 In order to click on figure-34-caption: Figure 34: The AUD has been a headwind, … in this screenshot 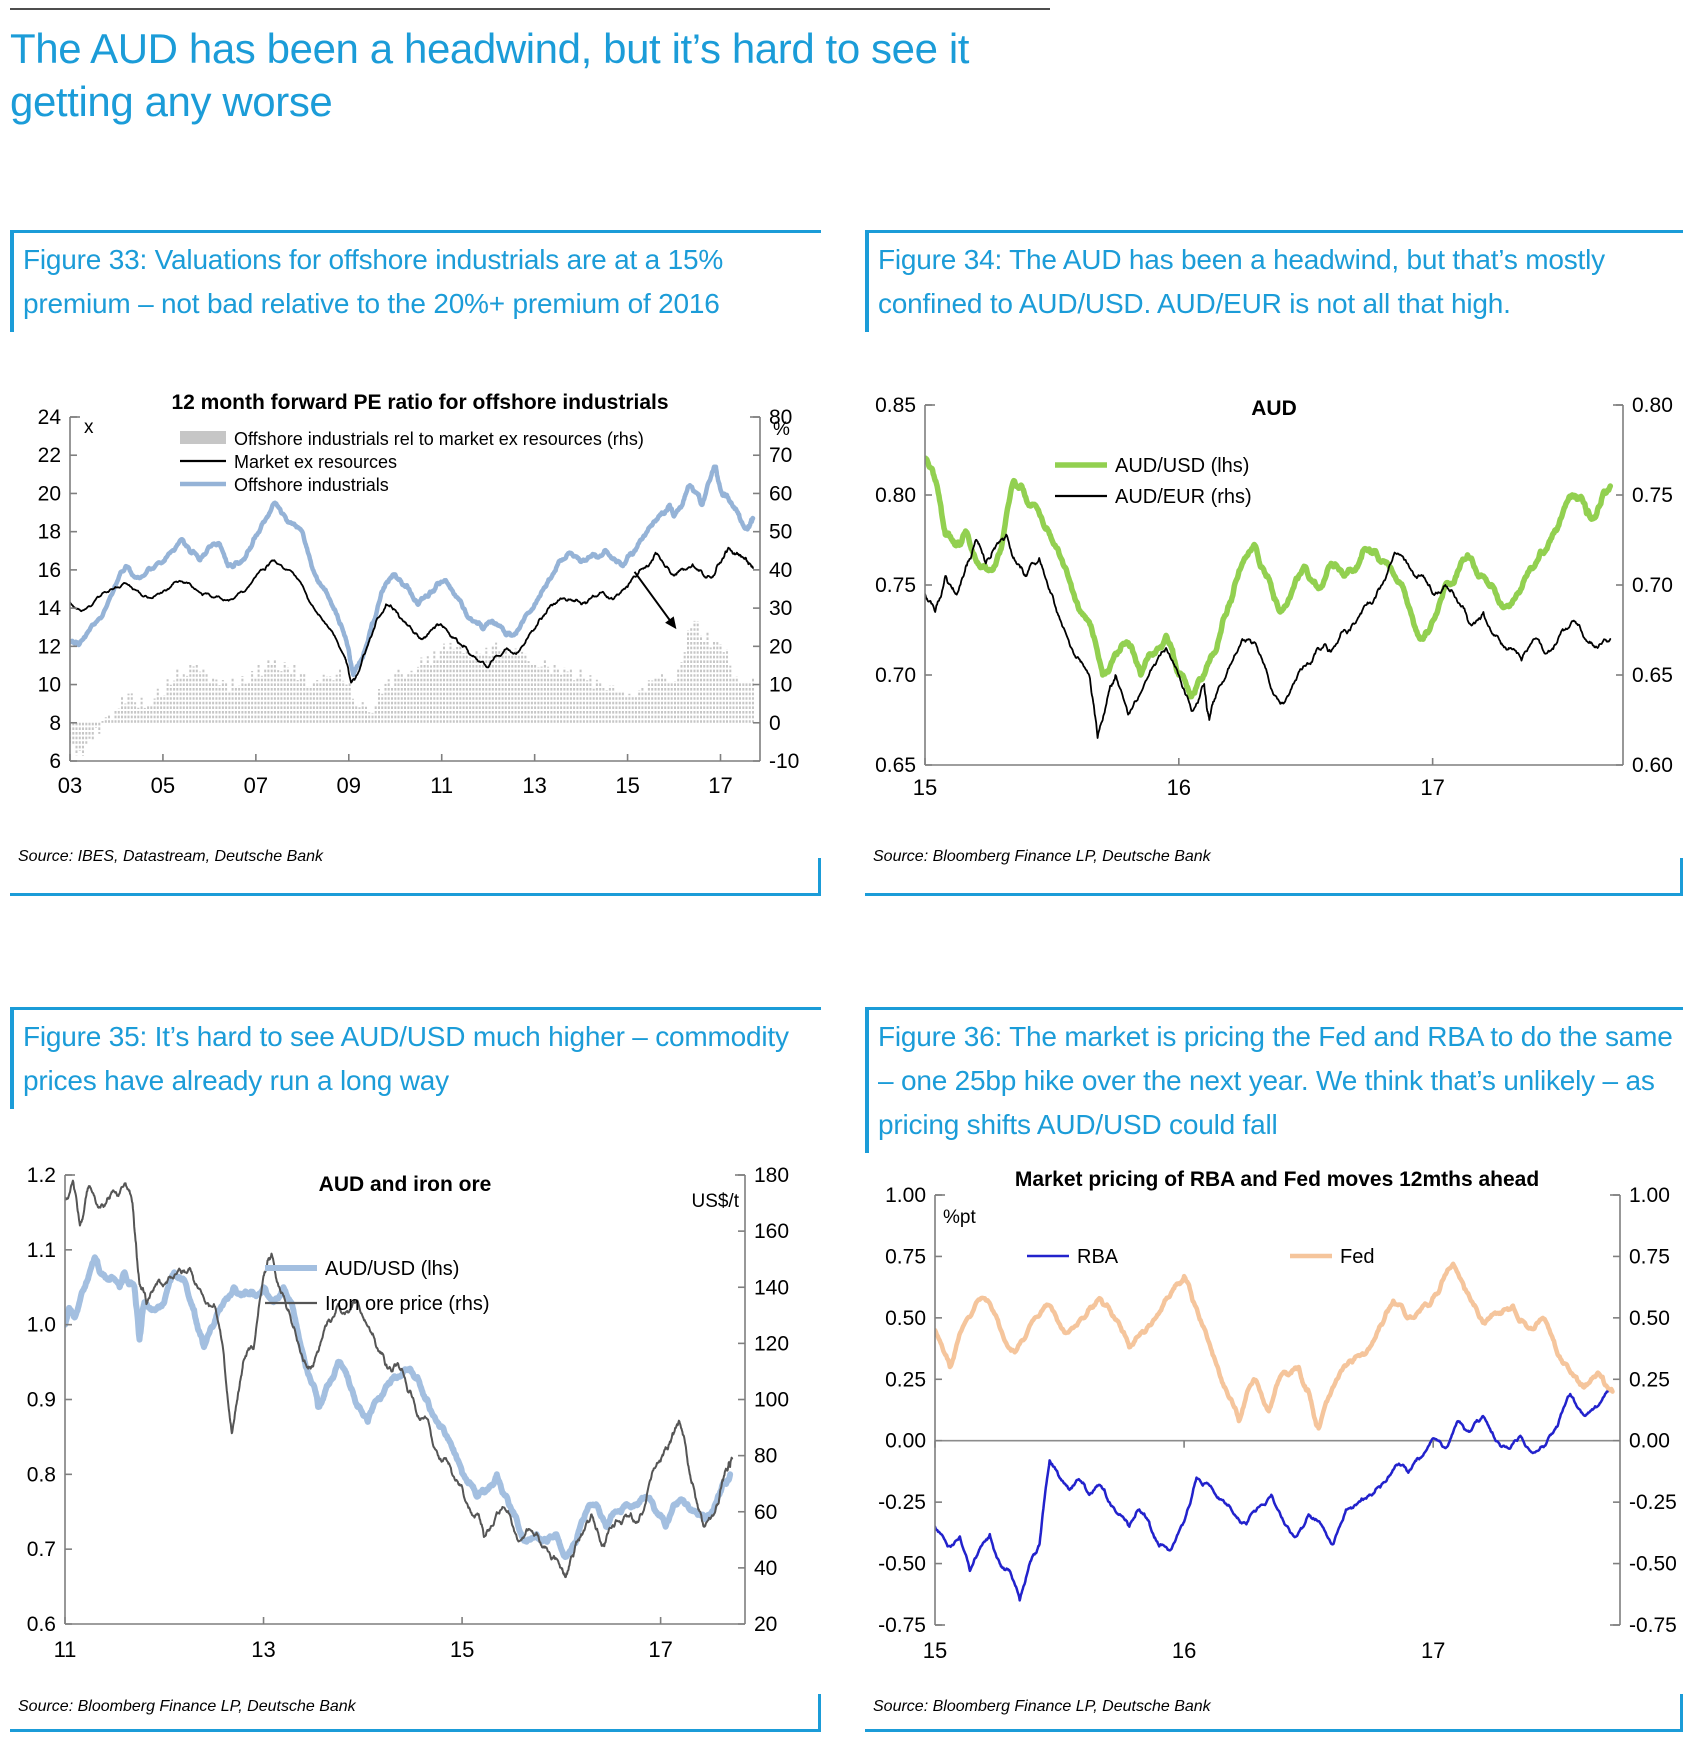, I will do `click(1274, 282)`.